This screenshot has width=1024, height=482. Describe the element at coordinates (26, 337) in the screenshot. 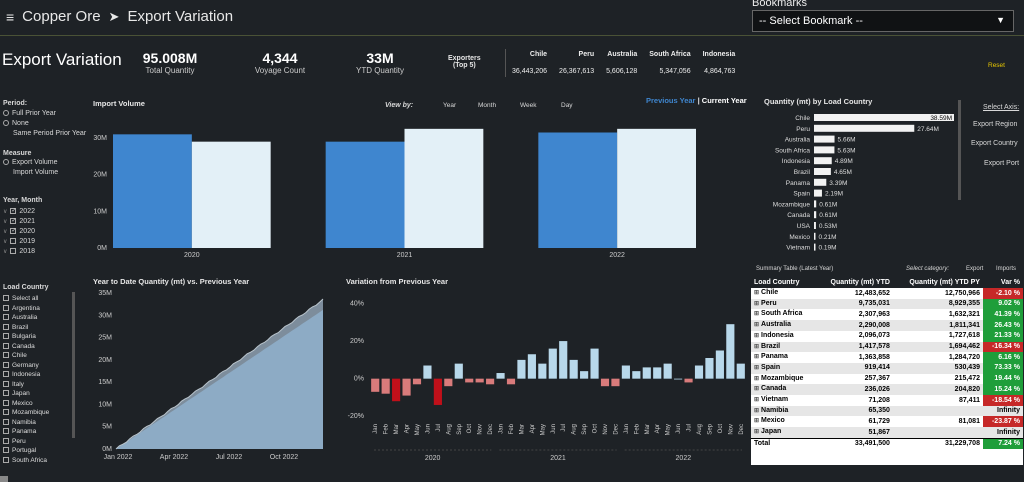

I see `load-country-item: Bulgaria` at that location.